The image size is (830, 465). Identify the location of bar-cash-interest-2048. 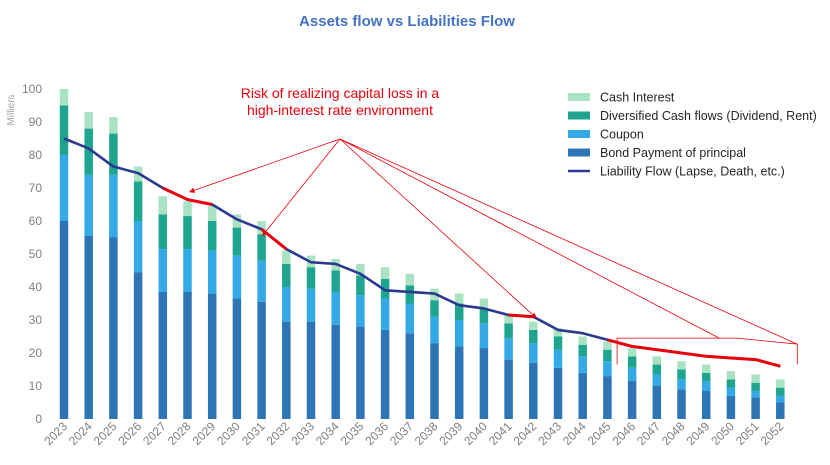
(681, 365).